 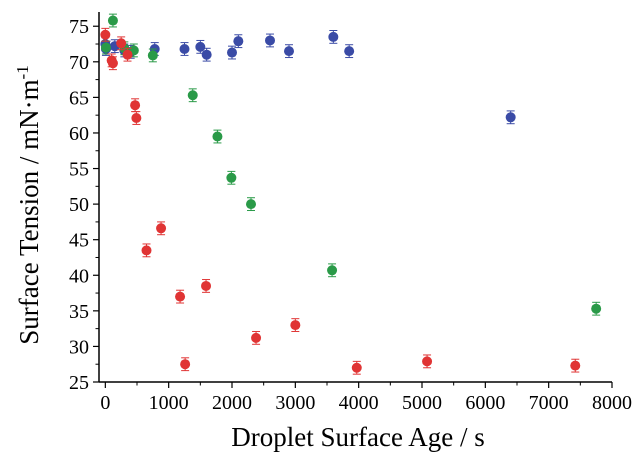 I want to click on x-tick-label: 7000, so click(x=549, y=403).